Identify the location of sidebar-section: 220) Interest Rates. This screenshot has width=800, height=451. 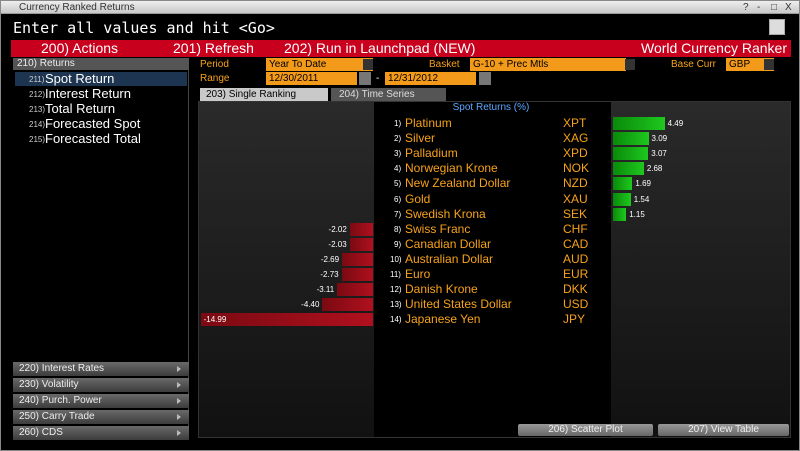
(101, 369).